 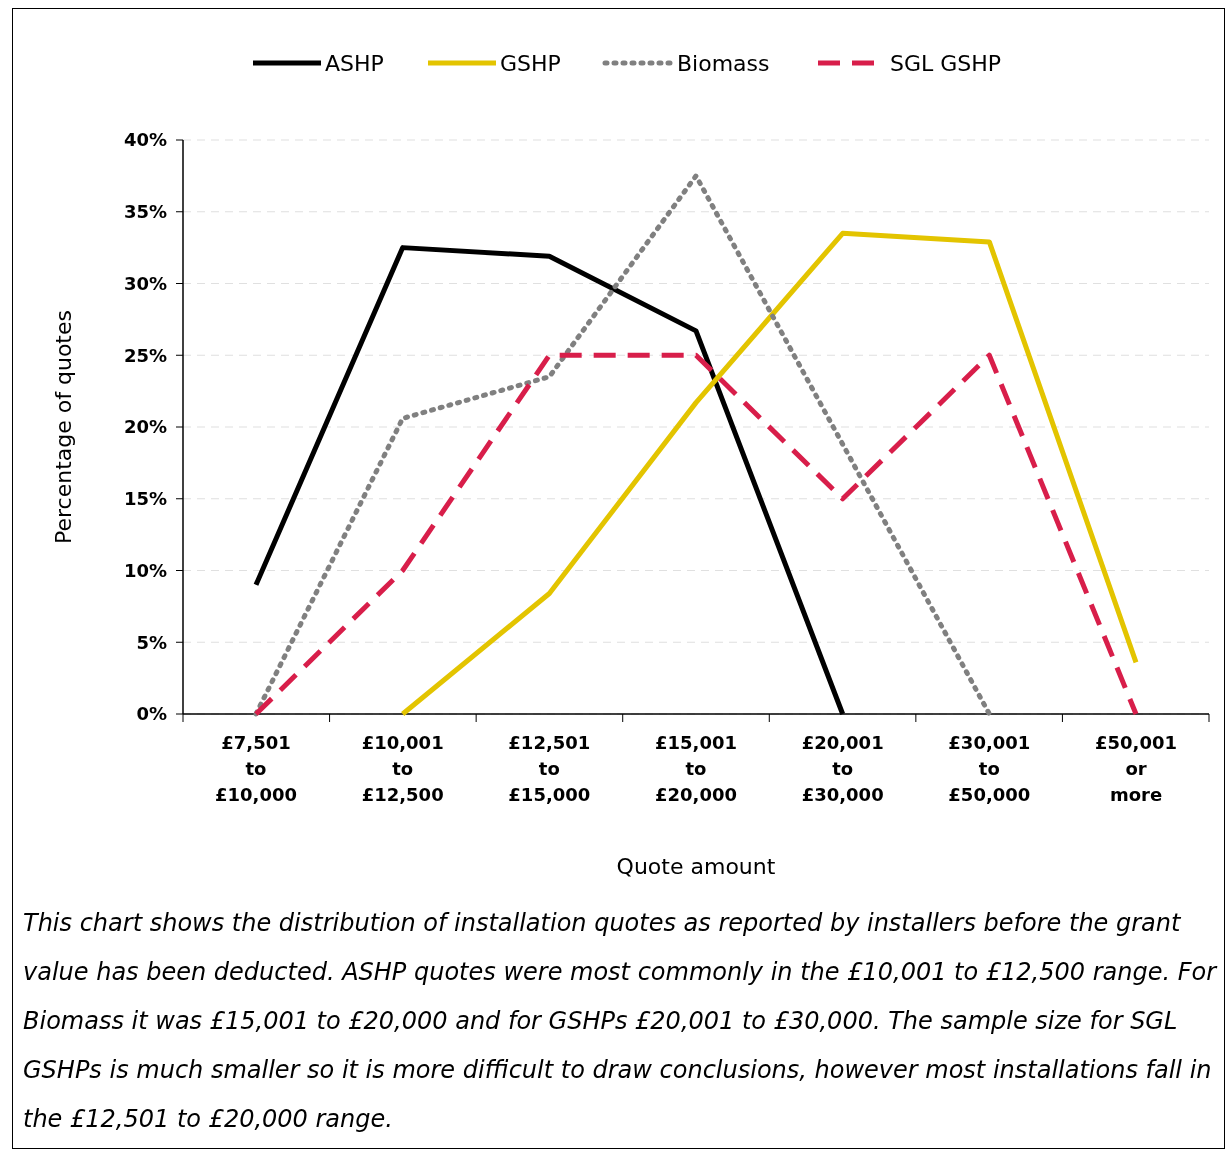 What do you see at coordinates (145, 212) in the screenshot?
I see `y-tick-label: 35%` at bounding box center [145, 212].